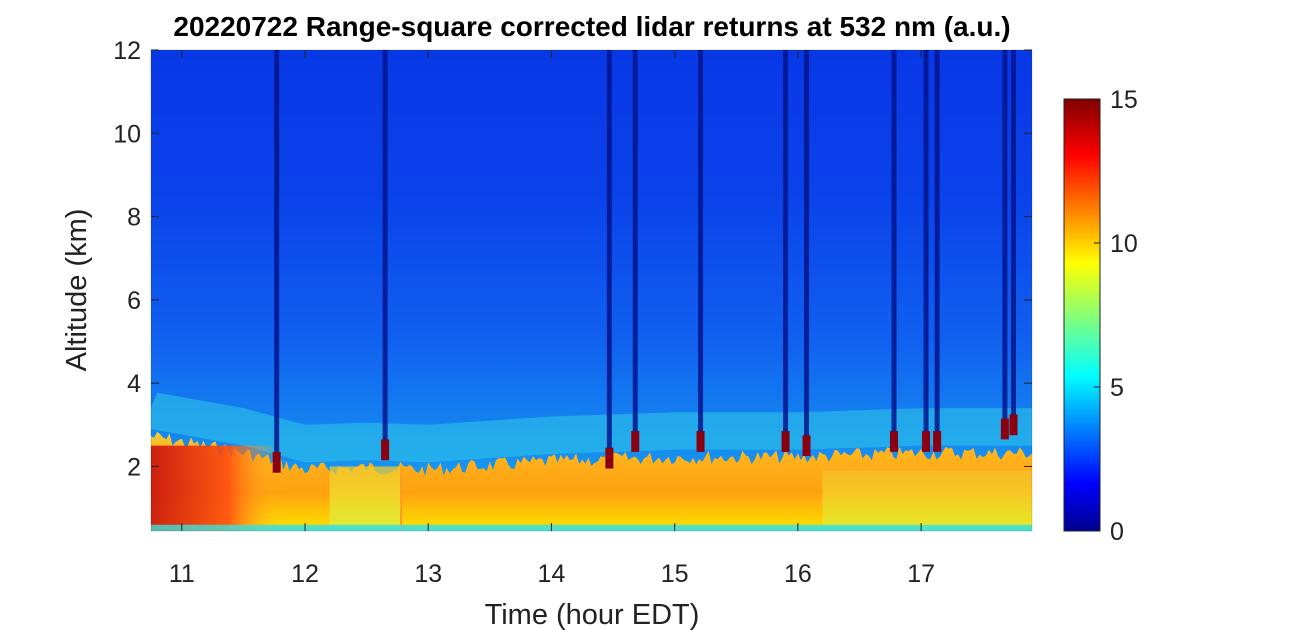  What do you see at coordinates (182, 574) in the screenshot?
I see `x-tick-label: 11` at bounding box center [182, 574].